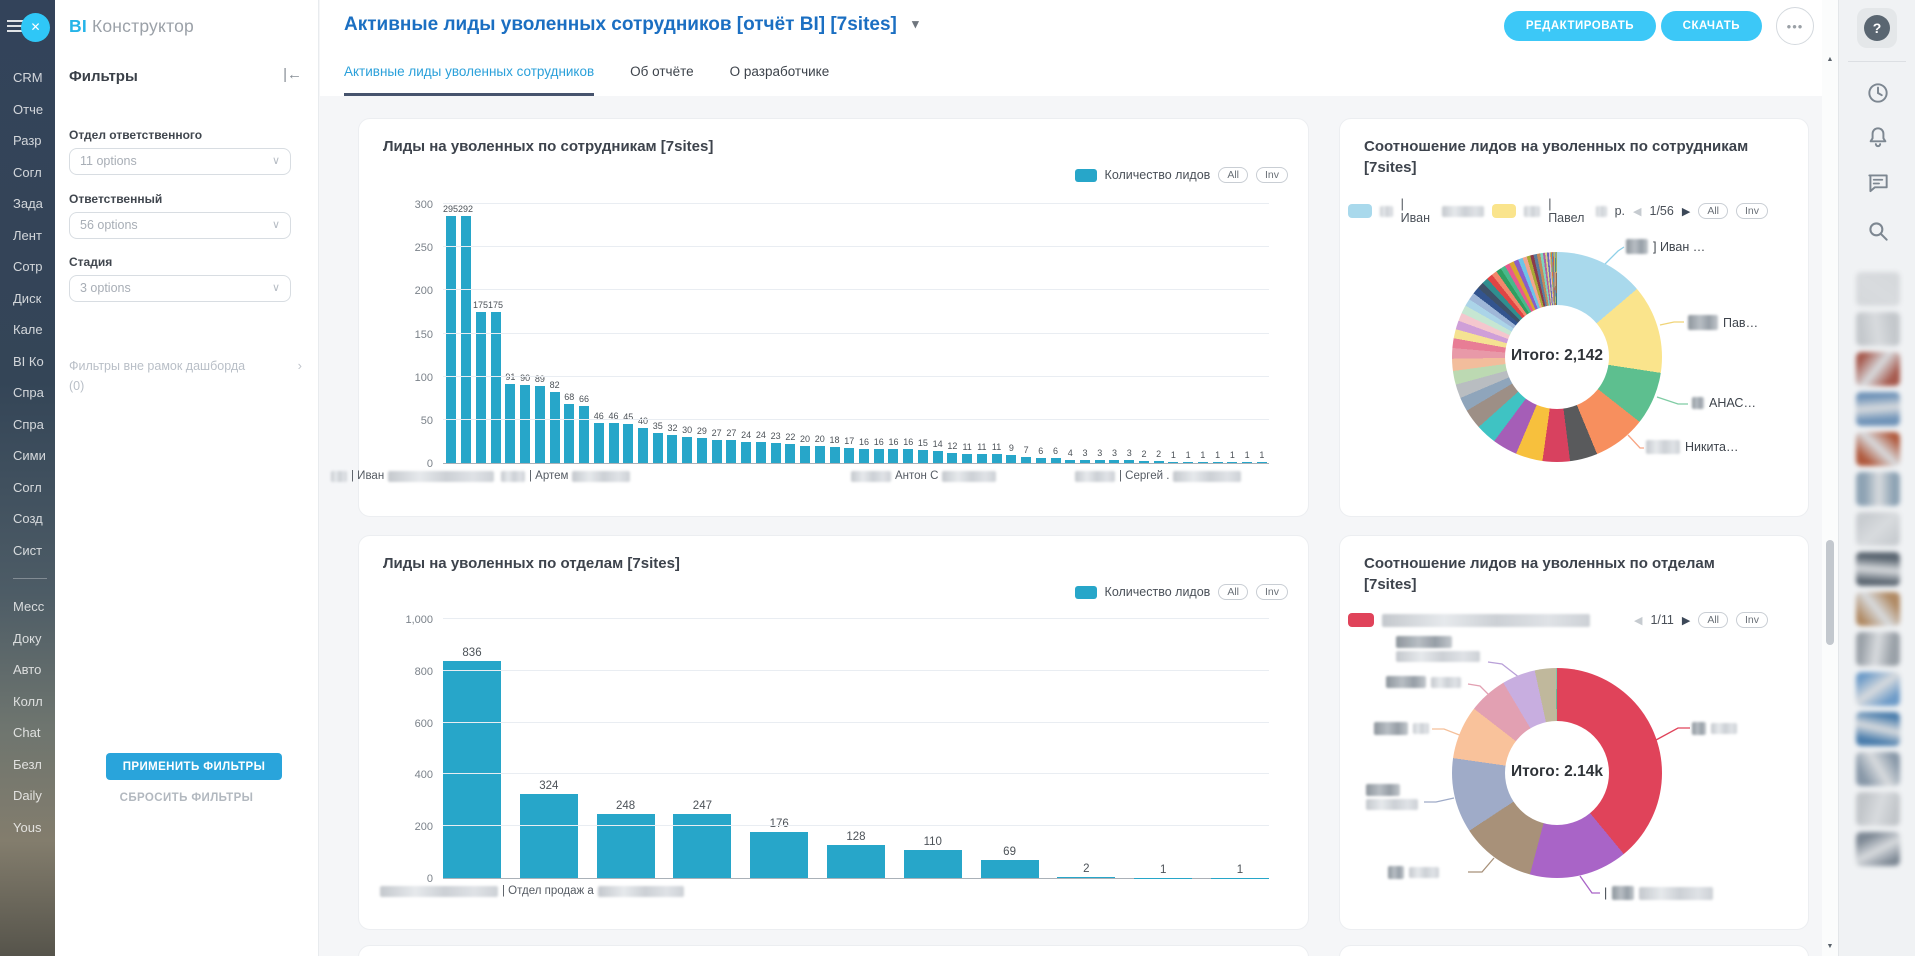  I want to click on filters-outside-dashboard: Фильтры вне рамок дашборда (0), so click(176, 376).